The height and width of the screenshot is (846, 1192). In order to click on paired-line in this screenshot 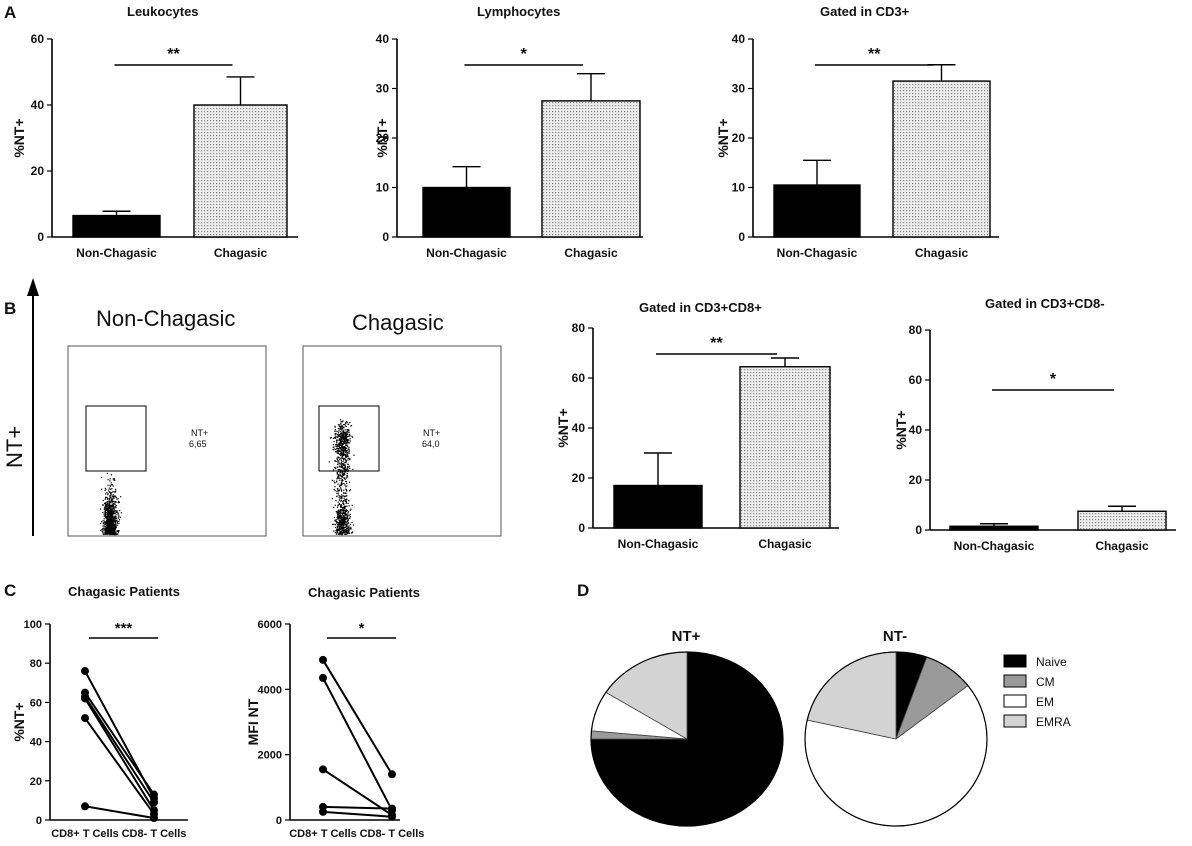, I will do `click(357, 717)`.